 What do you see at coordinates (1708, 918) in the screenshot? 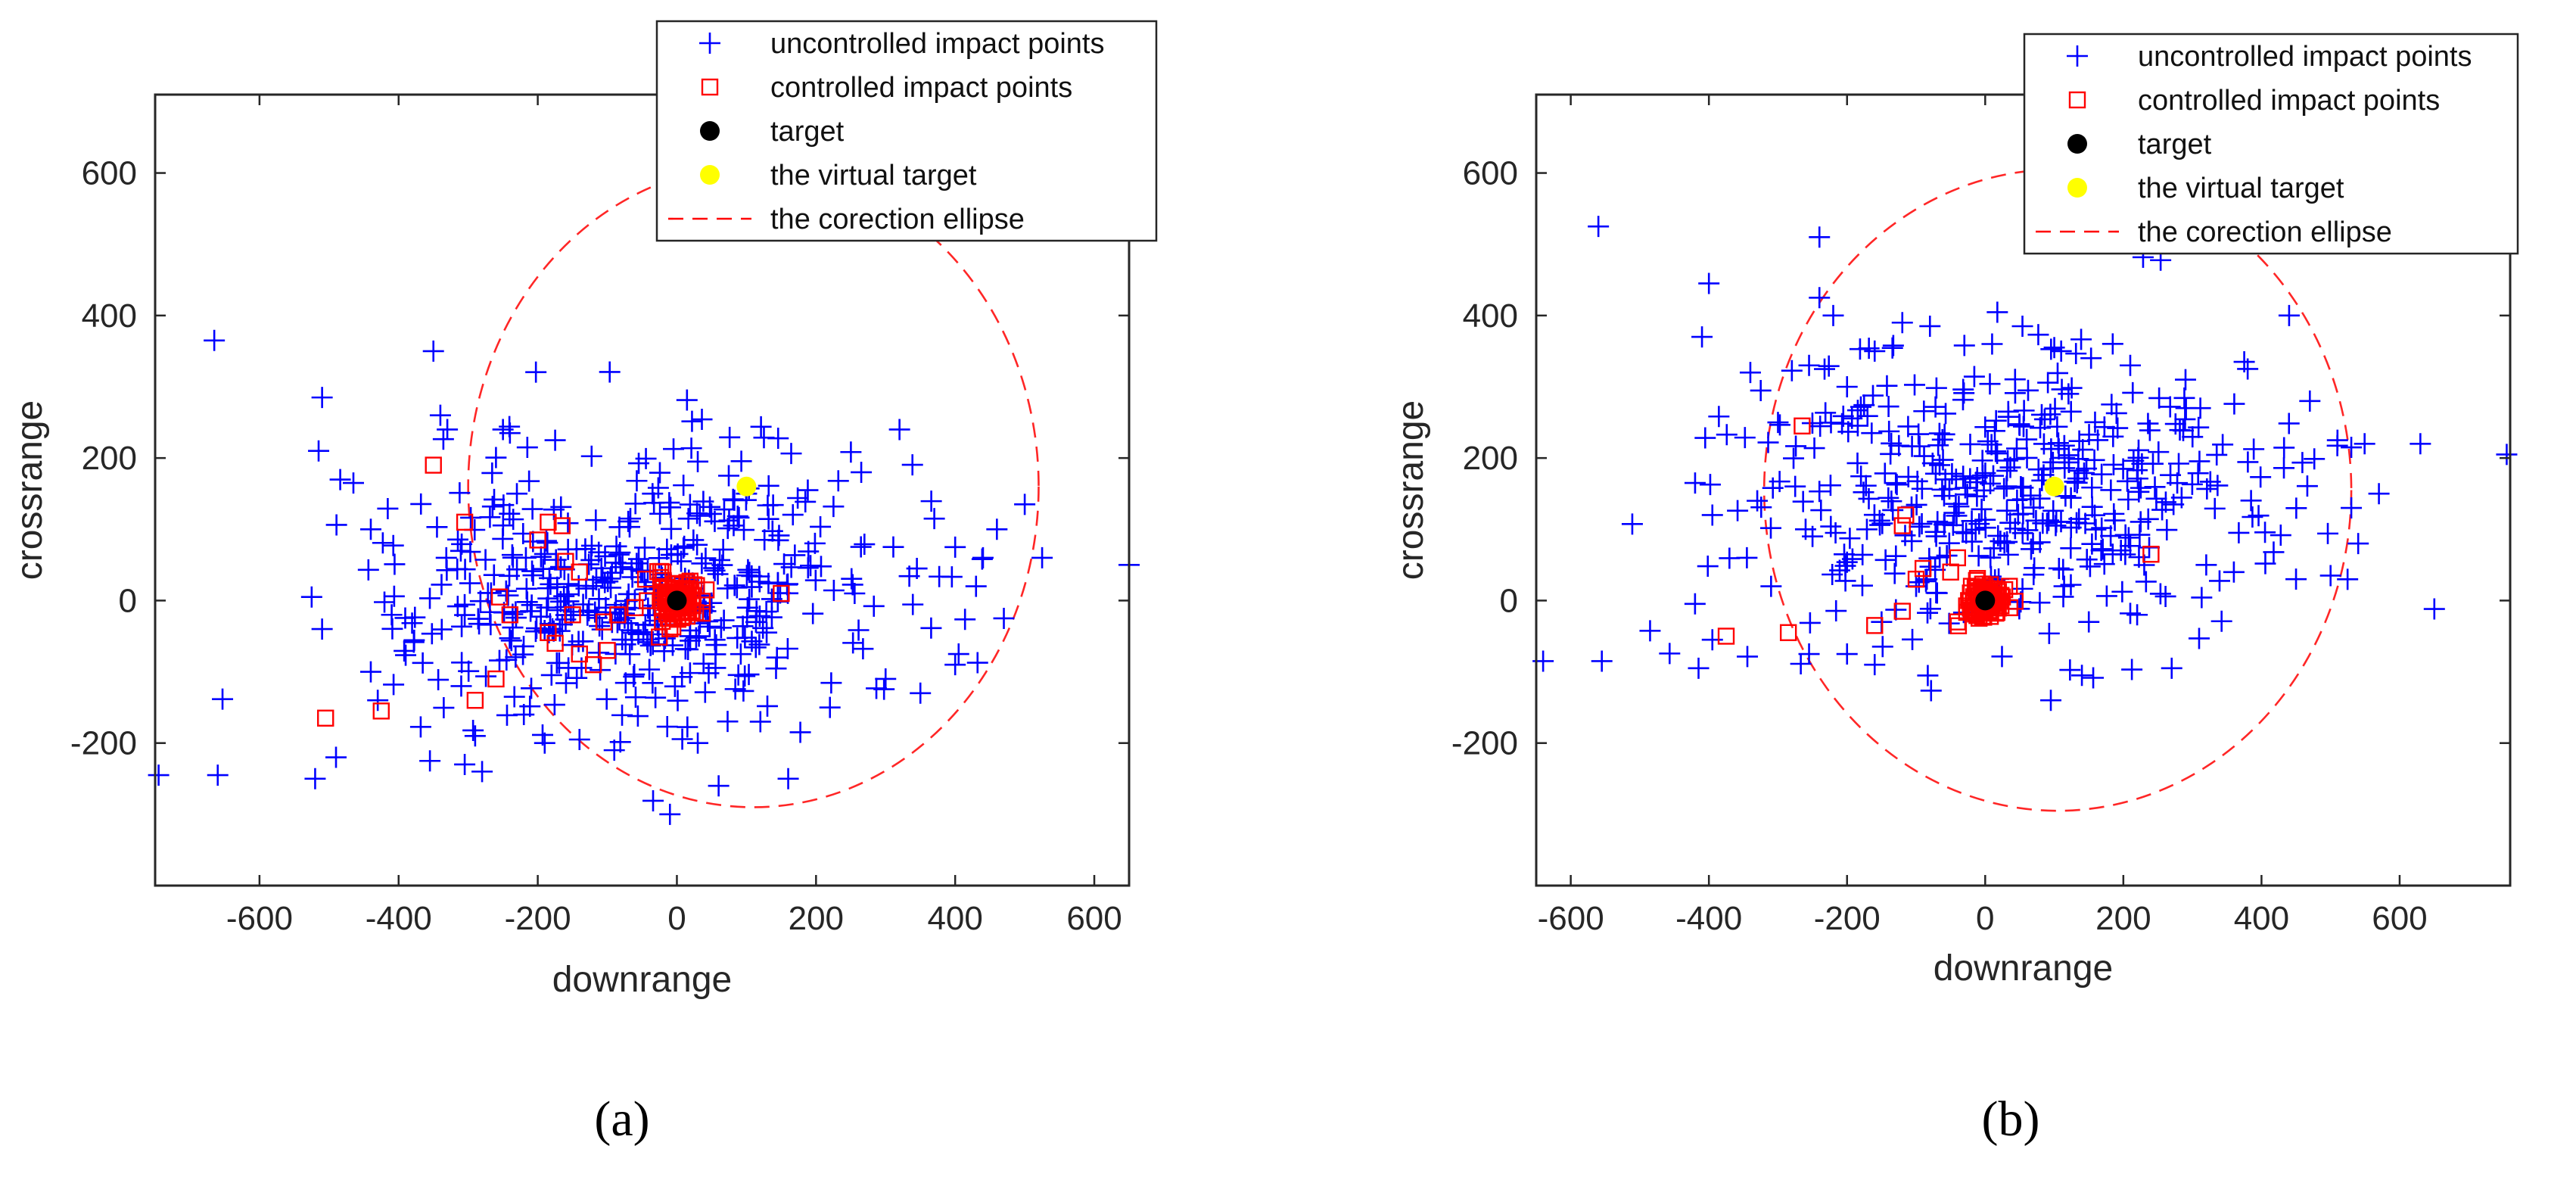
I see `x-tick-label: -400` at bounding box center [1708, 918].